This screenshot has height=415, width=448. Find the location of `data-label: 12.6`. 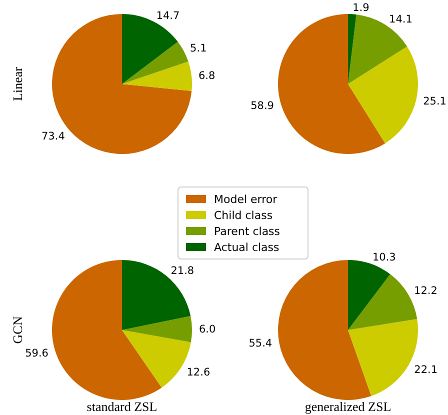

data-label: 12.6 is located at coordinates (198, 372).